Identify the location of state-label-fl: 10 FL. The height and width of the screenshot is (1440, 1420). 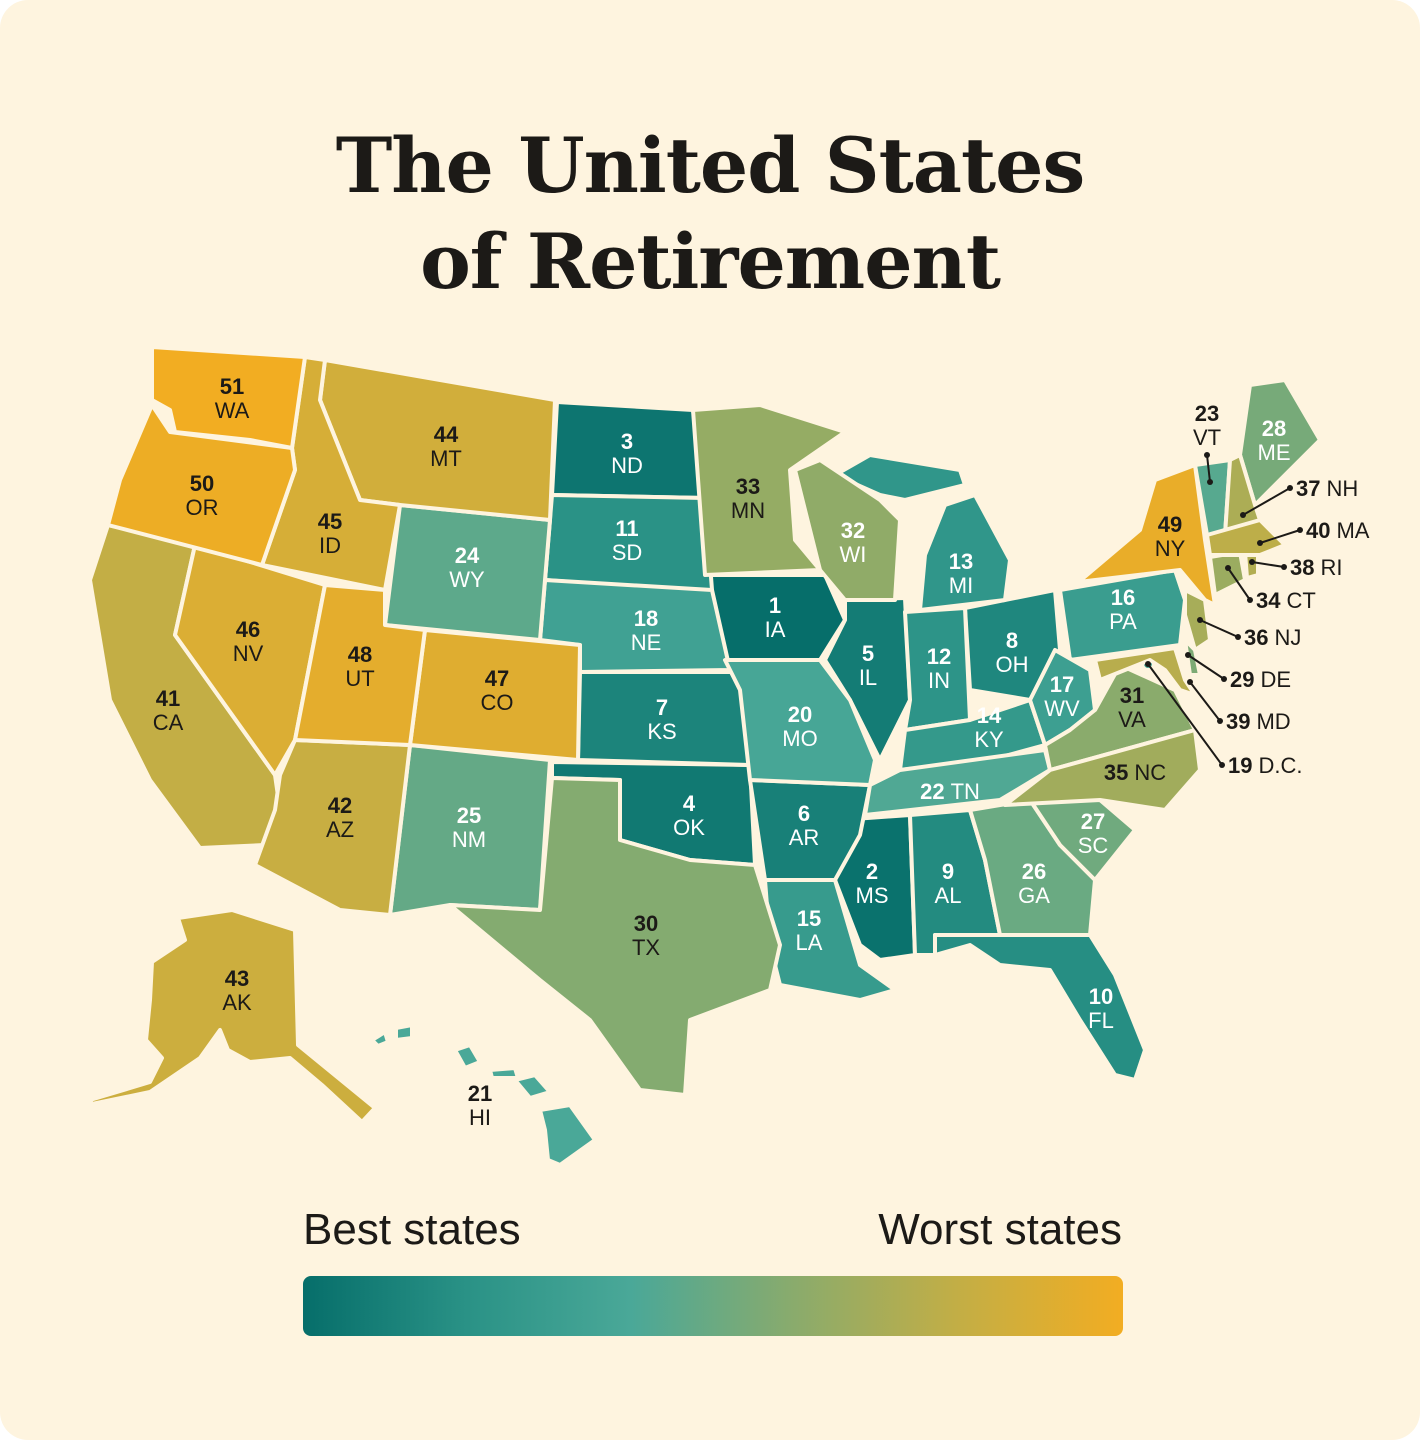
(1101, 1008).